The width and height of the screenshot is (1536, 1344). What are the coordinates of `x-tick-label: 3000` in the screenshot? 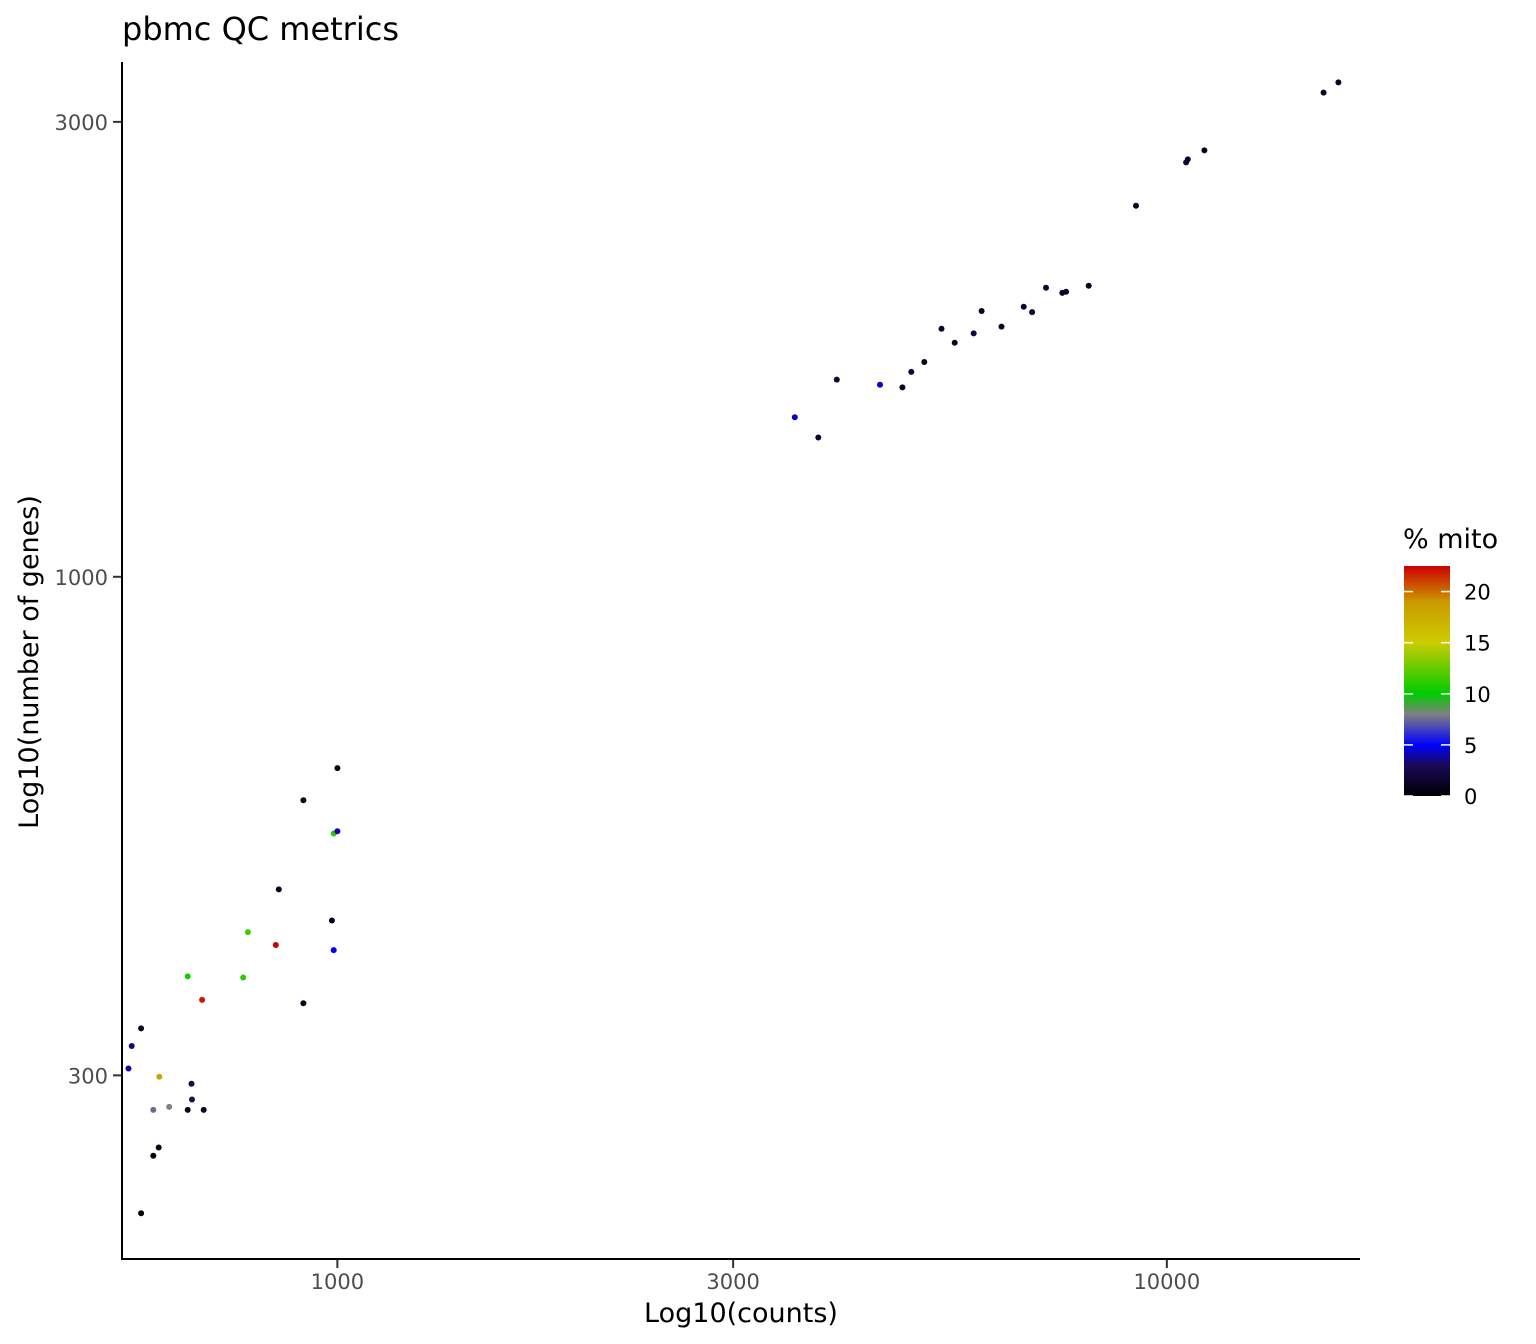 It's located at (732, 1282).